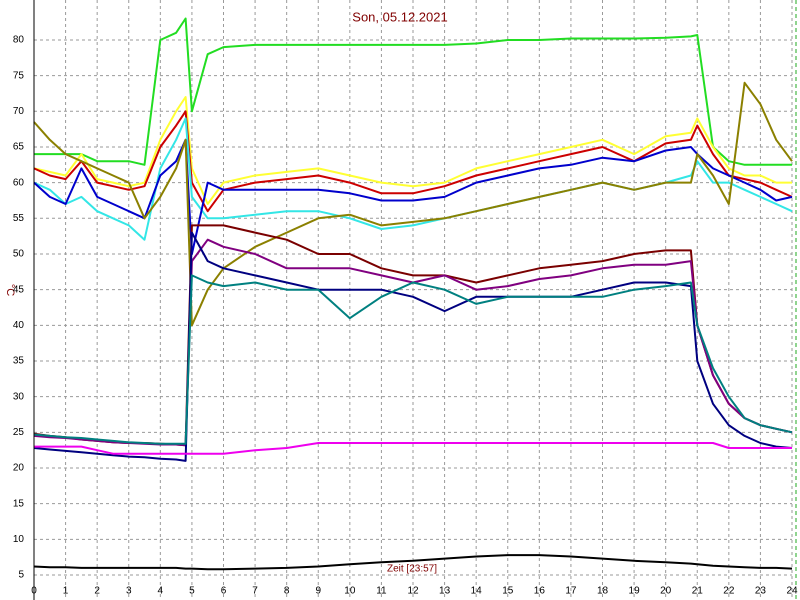  Describe the element at coordinates (603, 591) in the screenshot. I see `x-tick-label: 18` at that location.